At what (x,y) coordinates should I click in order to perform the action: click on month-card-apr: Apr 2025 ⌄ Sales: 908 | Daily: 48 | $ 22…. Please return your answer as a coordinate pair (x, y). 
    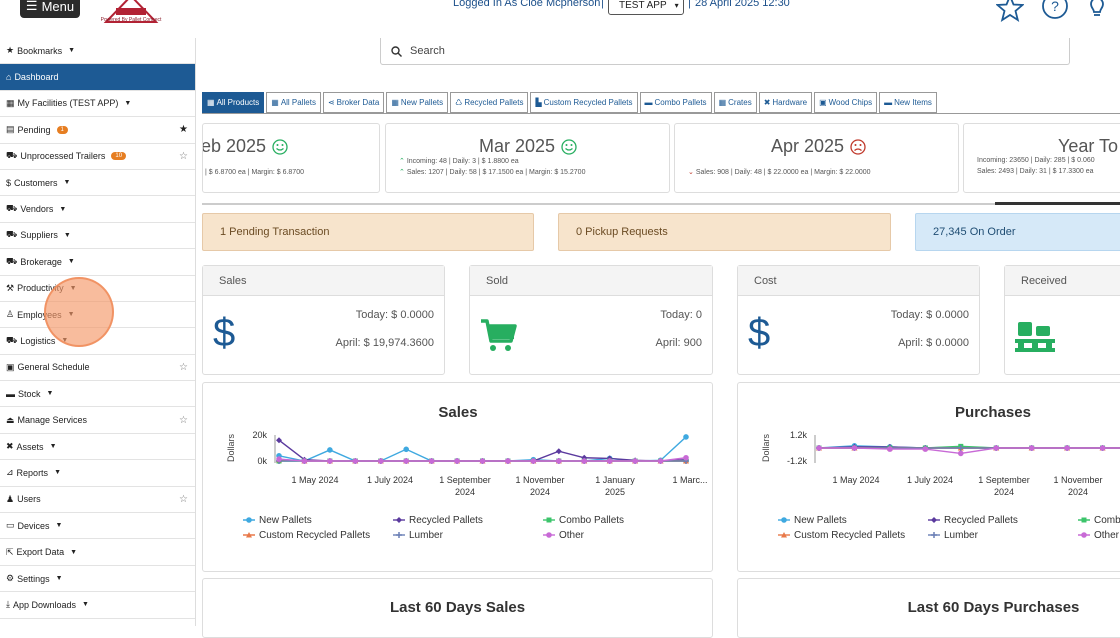
    Looking at the image, I should click on (816, 158).